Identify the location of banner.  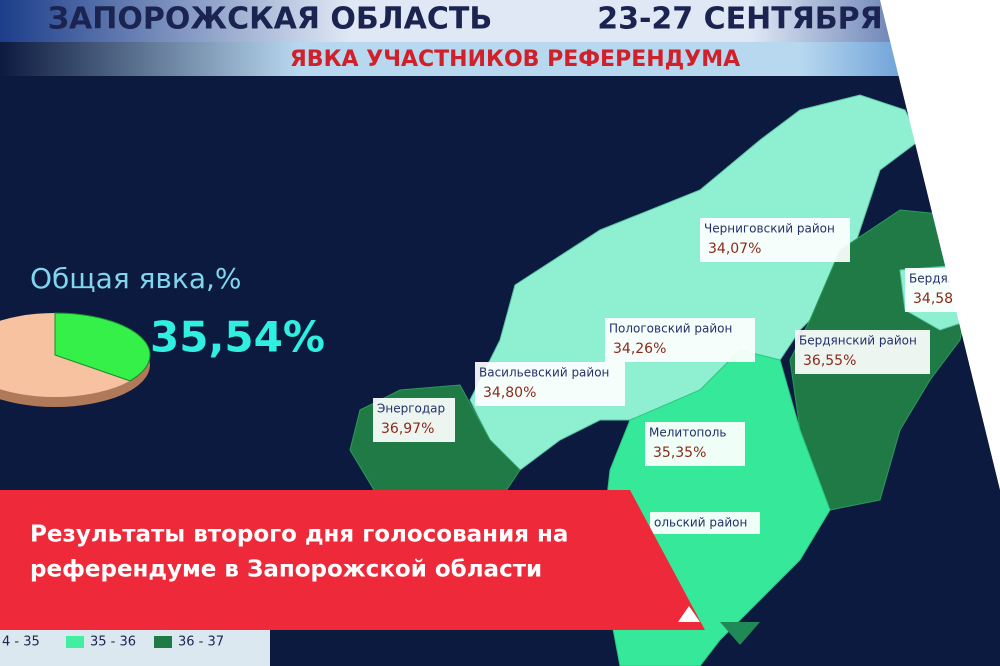
(352, 560).